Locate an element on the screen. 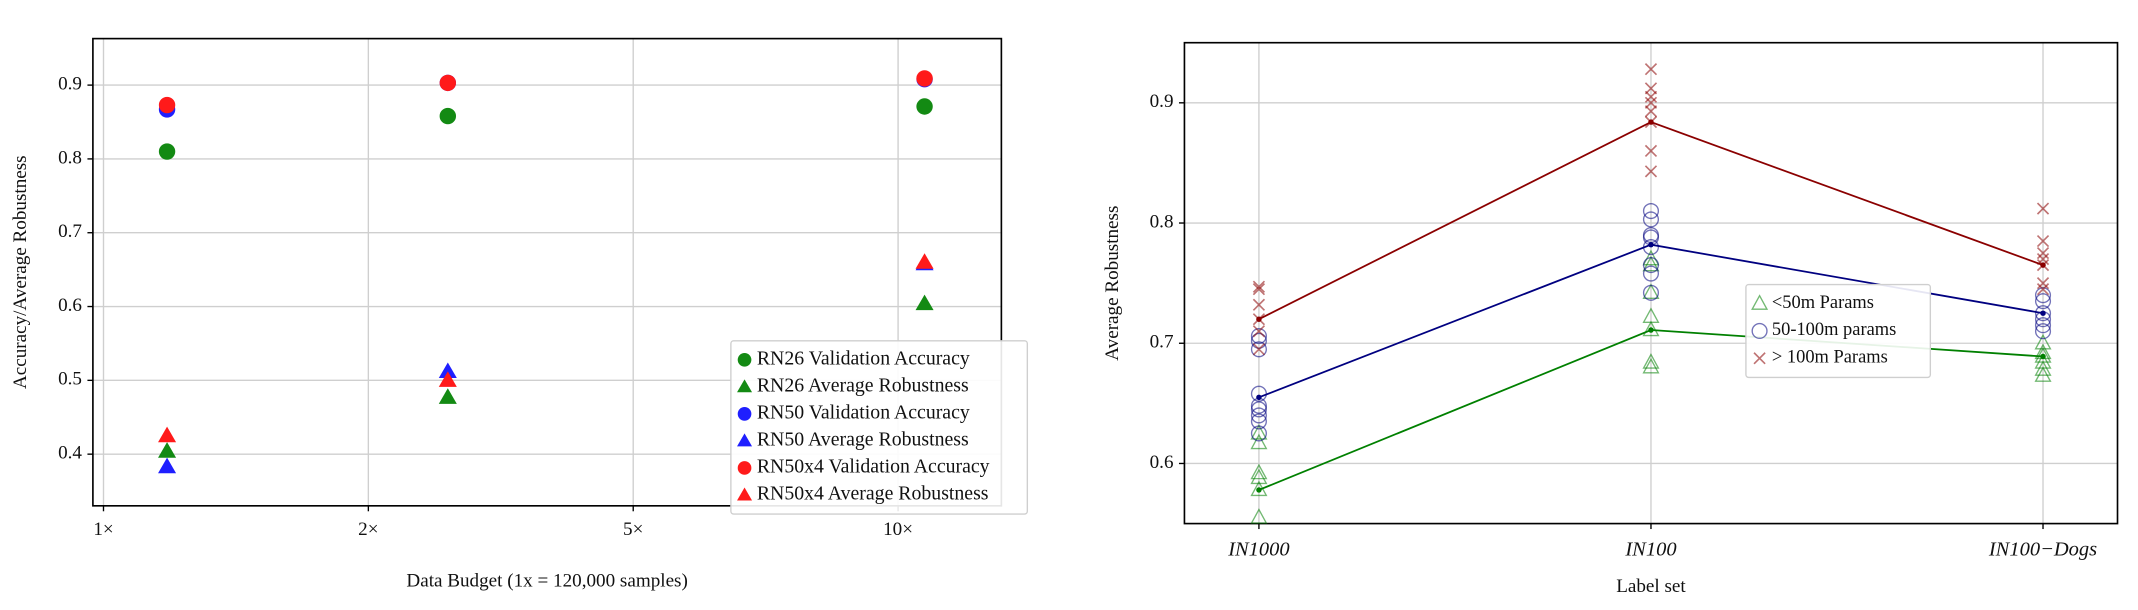 The height and width of the screenshot is (610, 2138). x-tick-label: IN100 is located at coordinates (1650, 550).